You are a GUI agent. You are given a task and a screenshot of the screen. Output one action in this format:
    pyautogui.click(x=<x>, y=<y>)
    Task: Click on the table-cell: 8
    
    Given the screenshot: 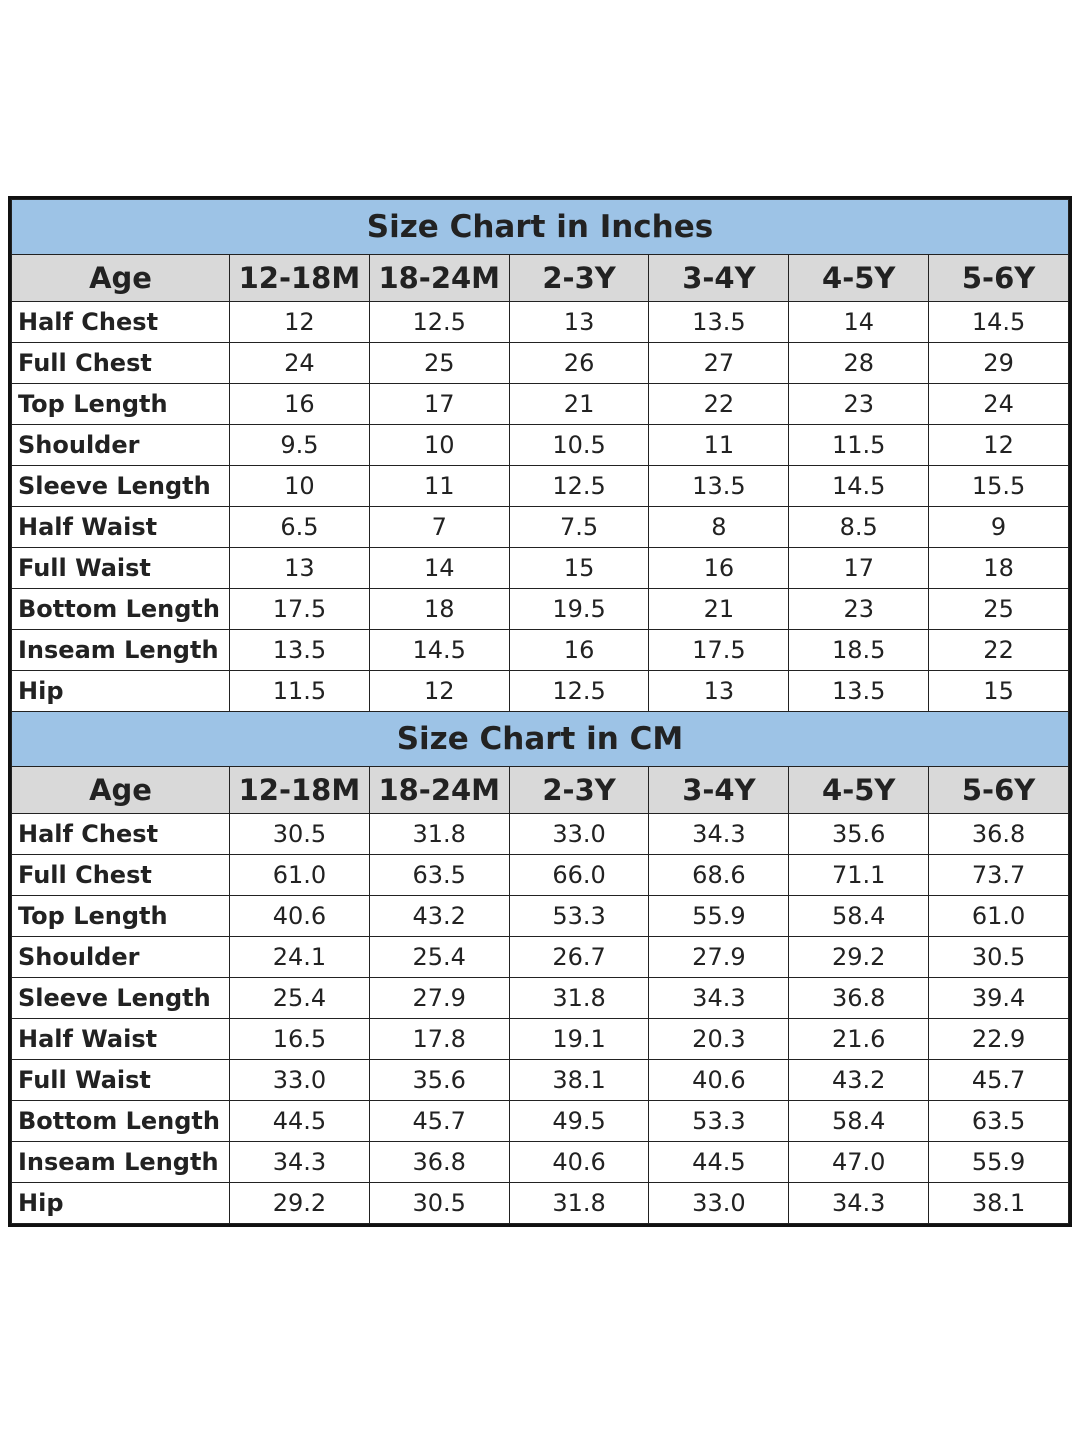 What is the action you would take?
    pyautogui.click(x=719, y=527)
    